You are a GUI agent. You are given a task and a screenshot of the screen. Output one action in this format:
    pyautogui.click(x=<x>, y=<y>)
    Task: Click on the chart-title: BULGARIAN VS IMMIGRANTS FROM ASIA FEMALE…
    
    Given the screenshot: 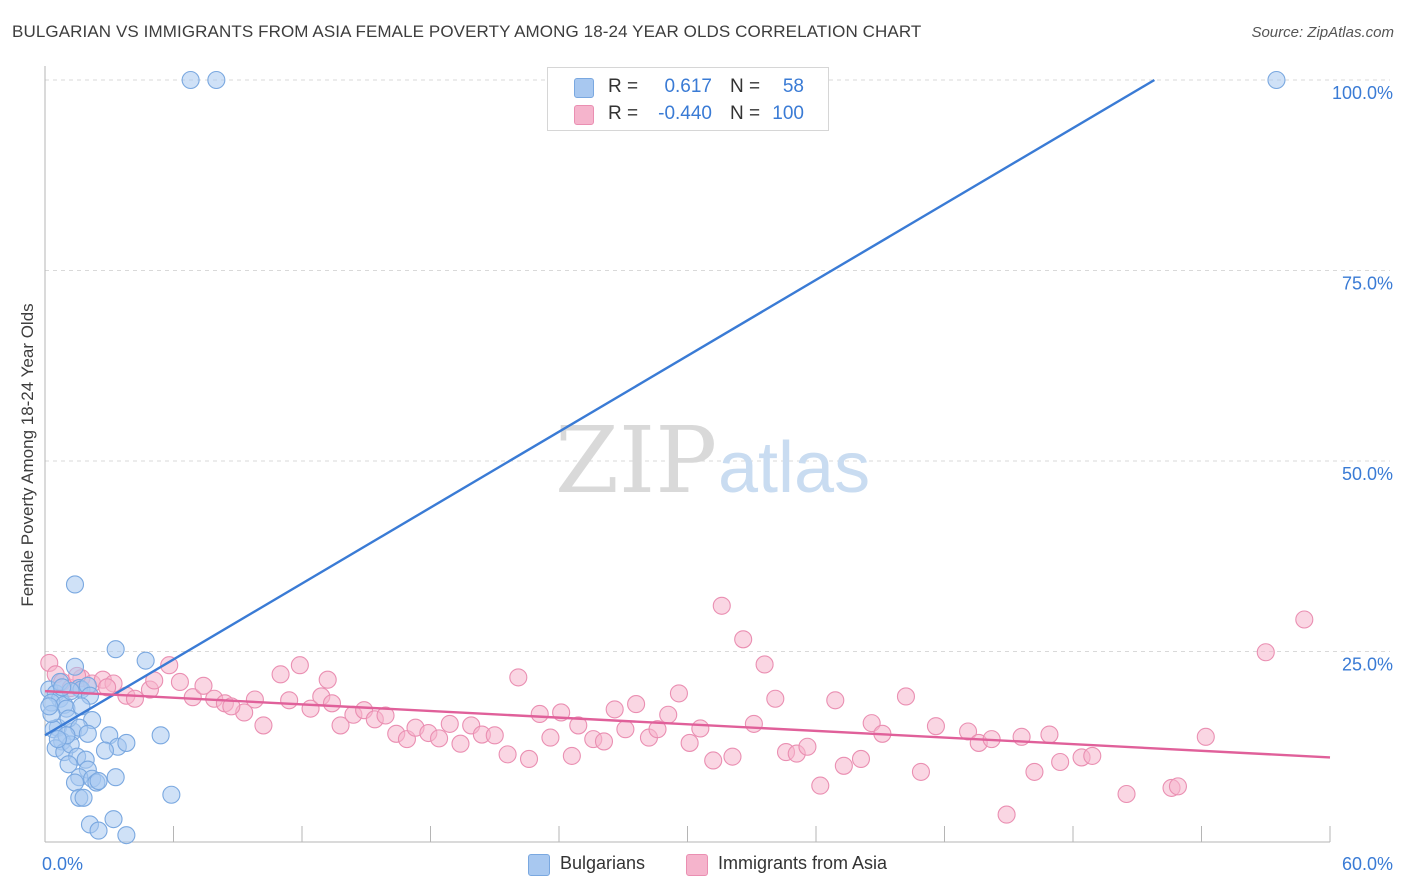 What is the action you would take?
    pyautogui.click(x=467, y=31)
    